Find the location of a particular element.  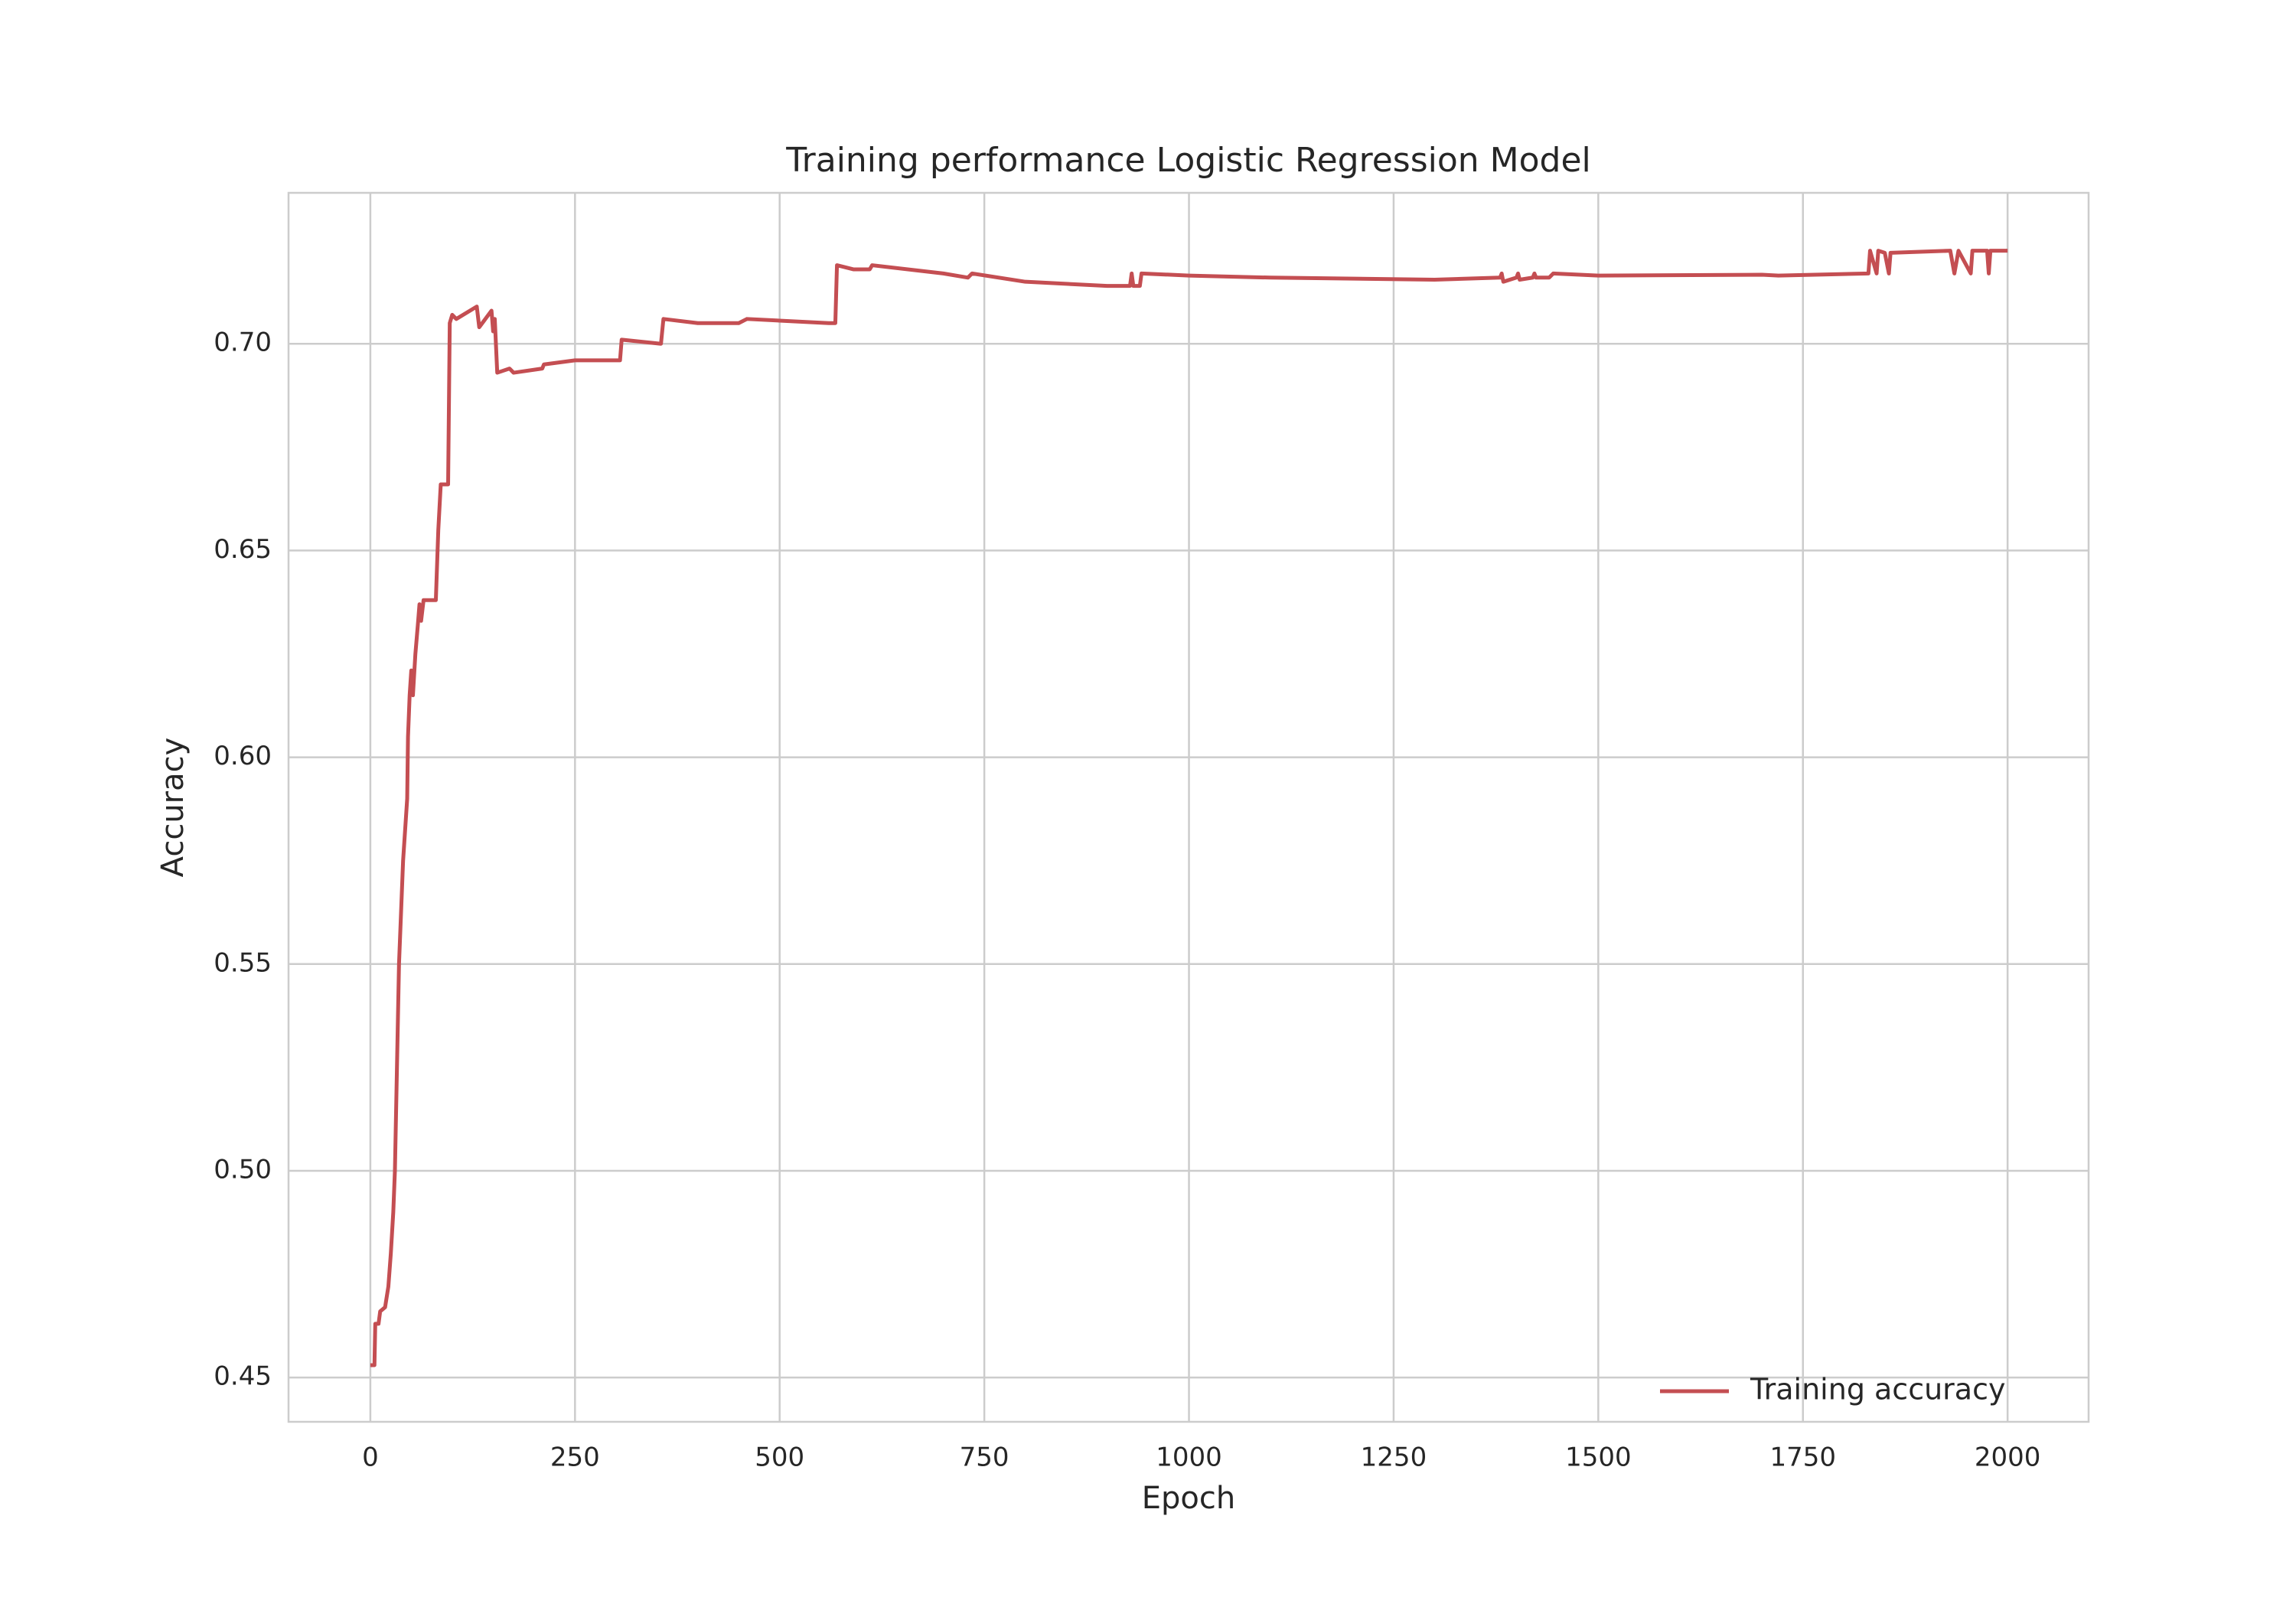

y-tick-label: 0.65 is located at coordinates (243, 550).